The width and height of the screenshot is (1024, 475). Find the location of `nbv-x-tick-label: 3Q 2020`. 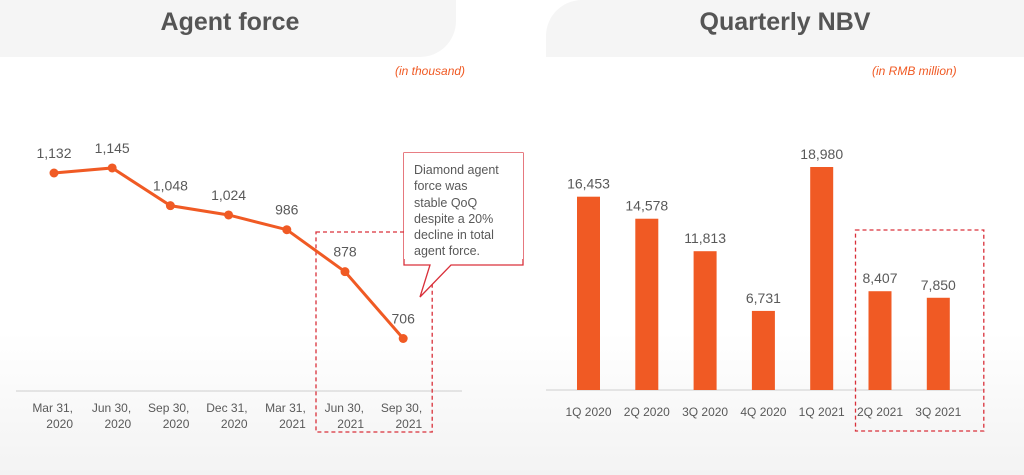

nbv-x-tick-label: 3Q 2020 is located at coordinates (705, 412).